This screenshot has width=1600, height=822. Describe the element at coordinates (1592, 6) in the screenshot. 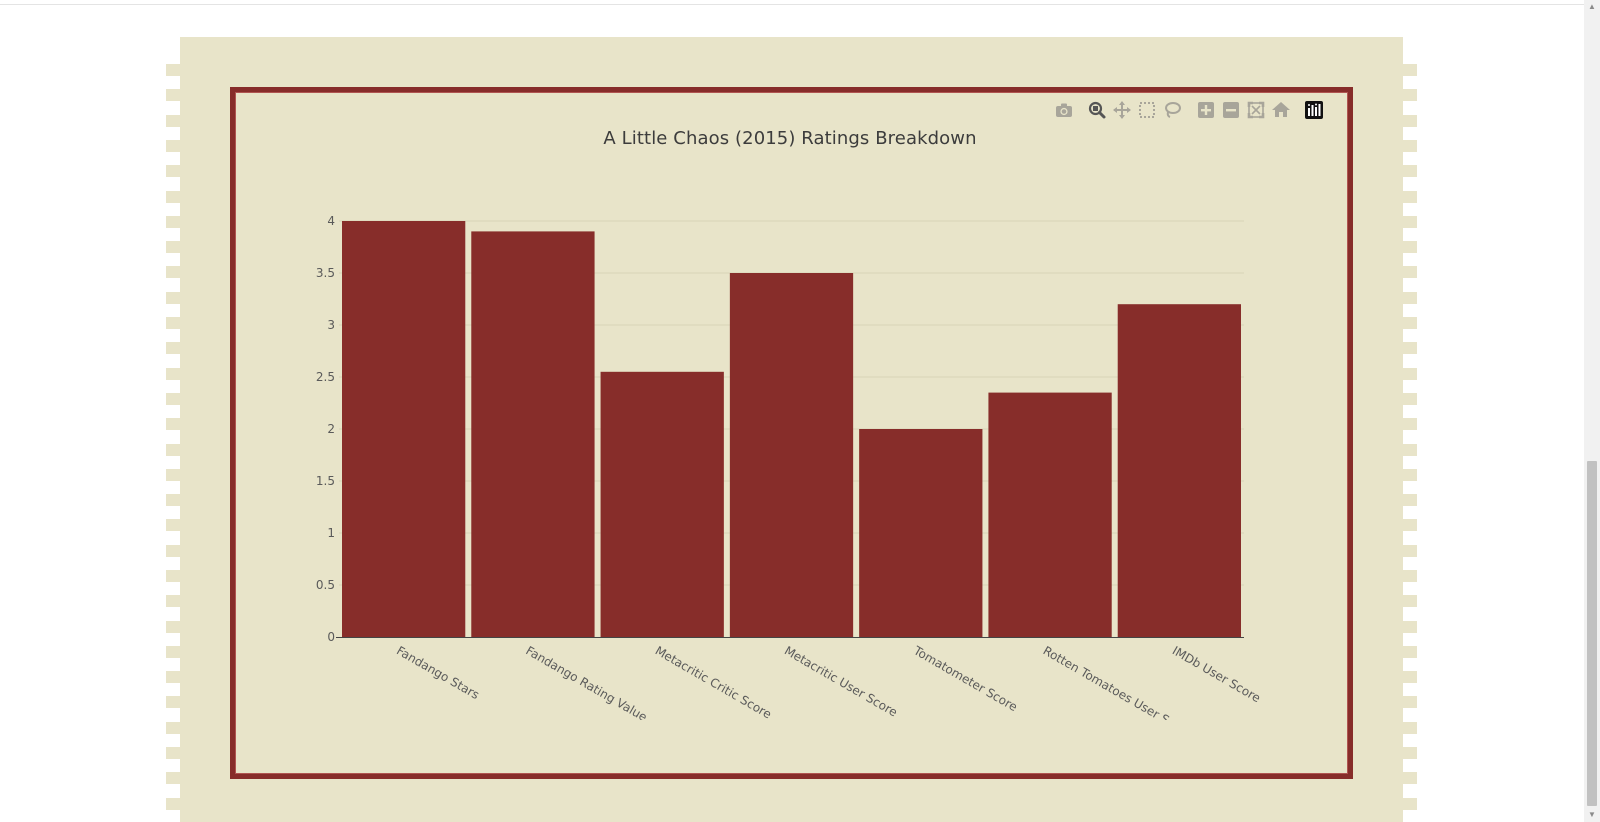

I see `scroll-up-icon: ▲` at that location.